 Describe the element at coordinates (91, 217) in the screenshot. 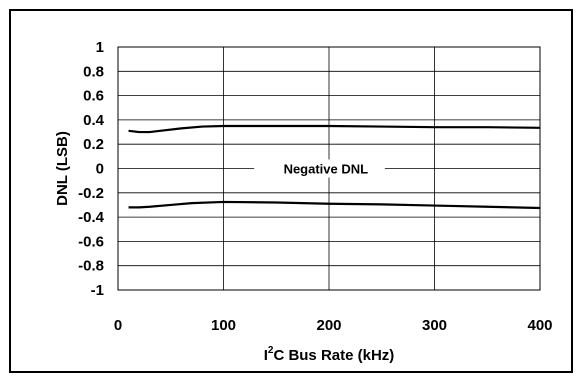

I see `y-tick-label: -0.4` at that location.